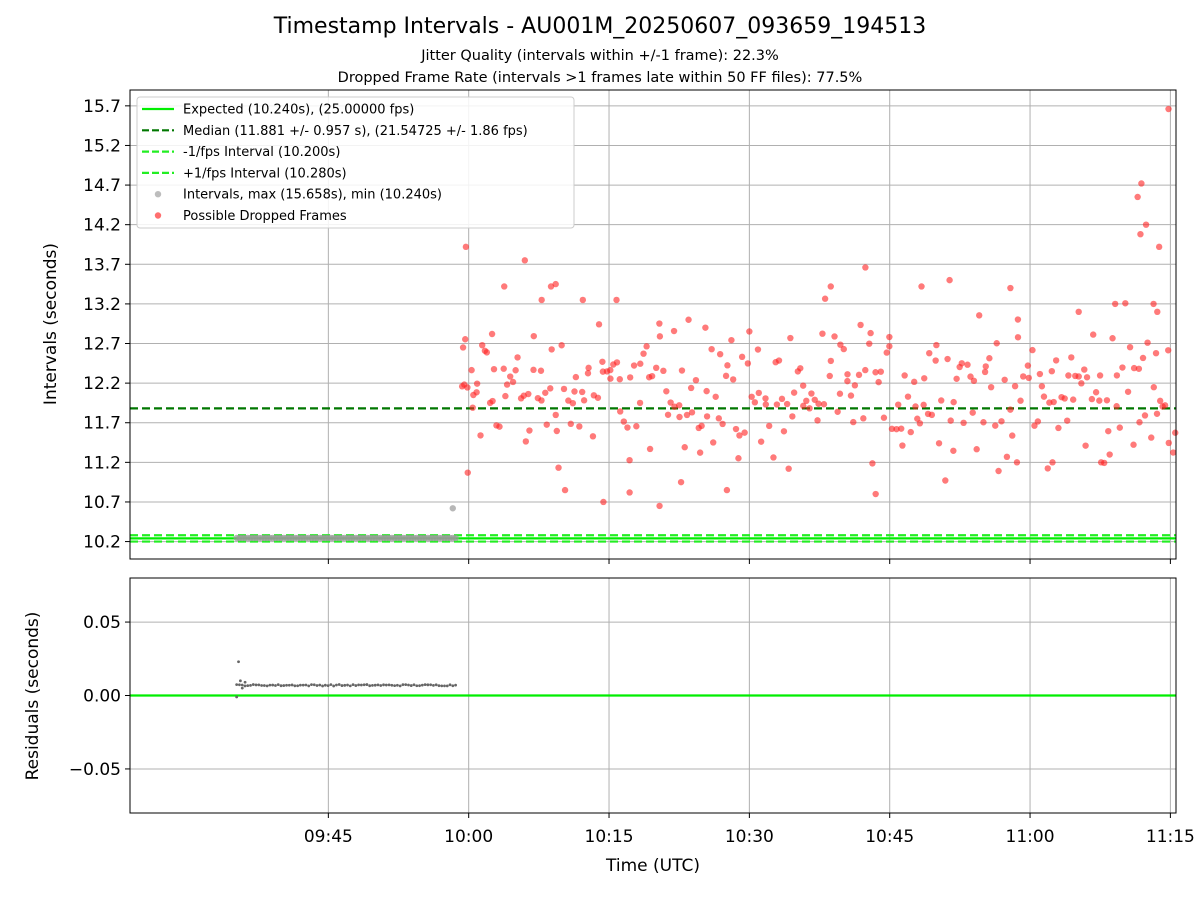 Image resolution: width=1200 pixels, height=900 pixels. Describe the element at coordinates (102, 463) in the screenshot. I see `y-tick-label: 11.2` at that location.